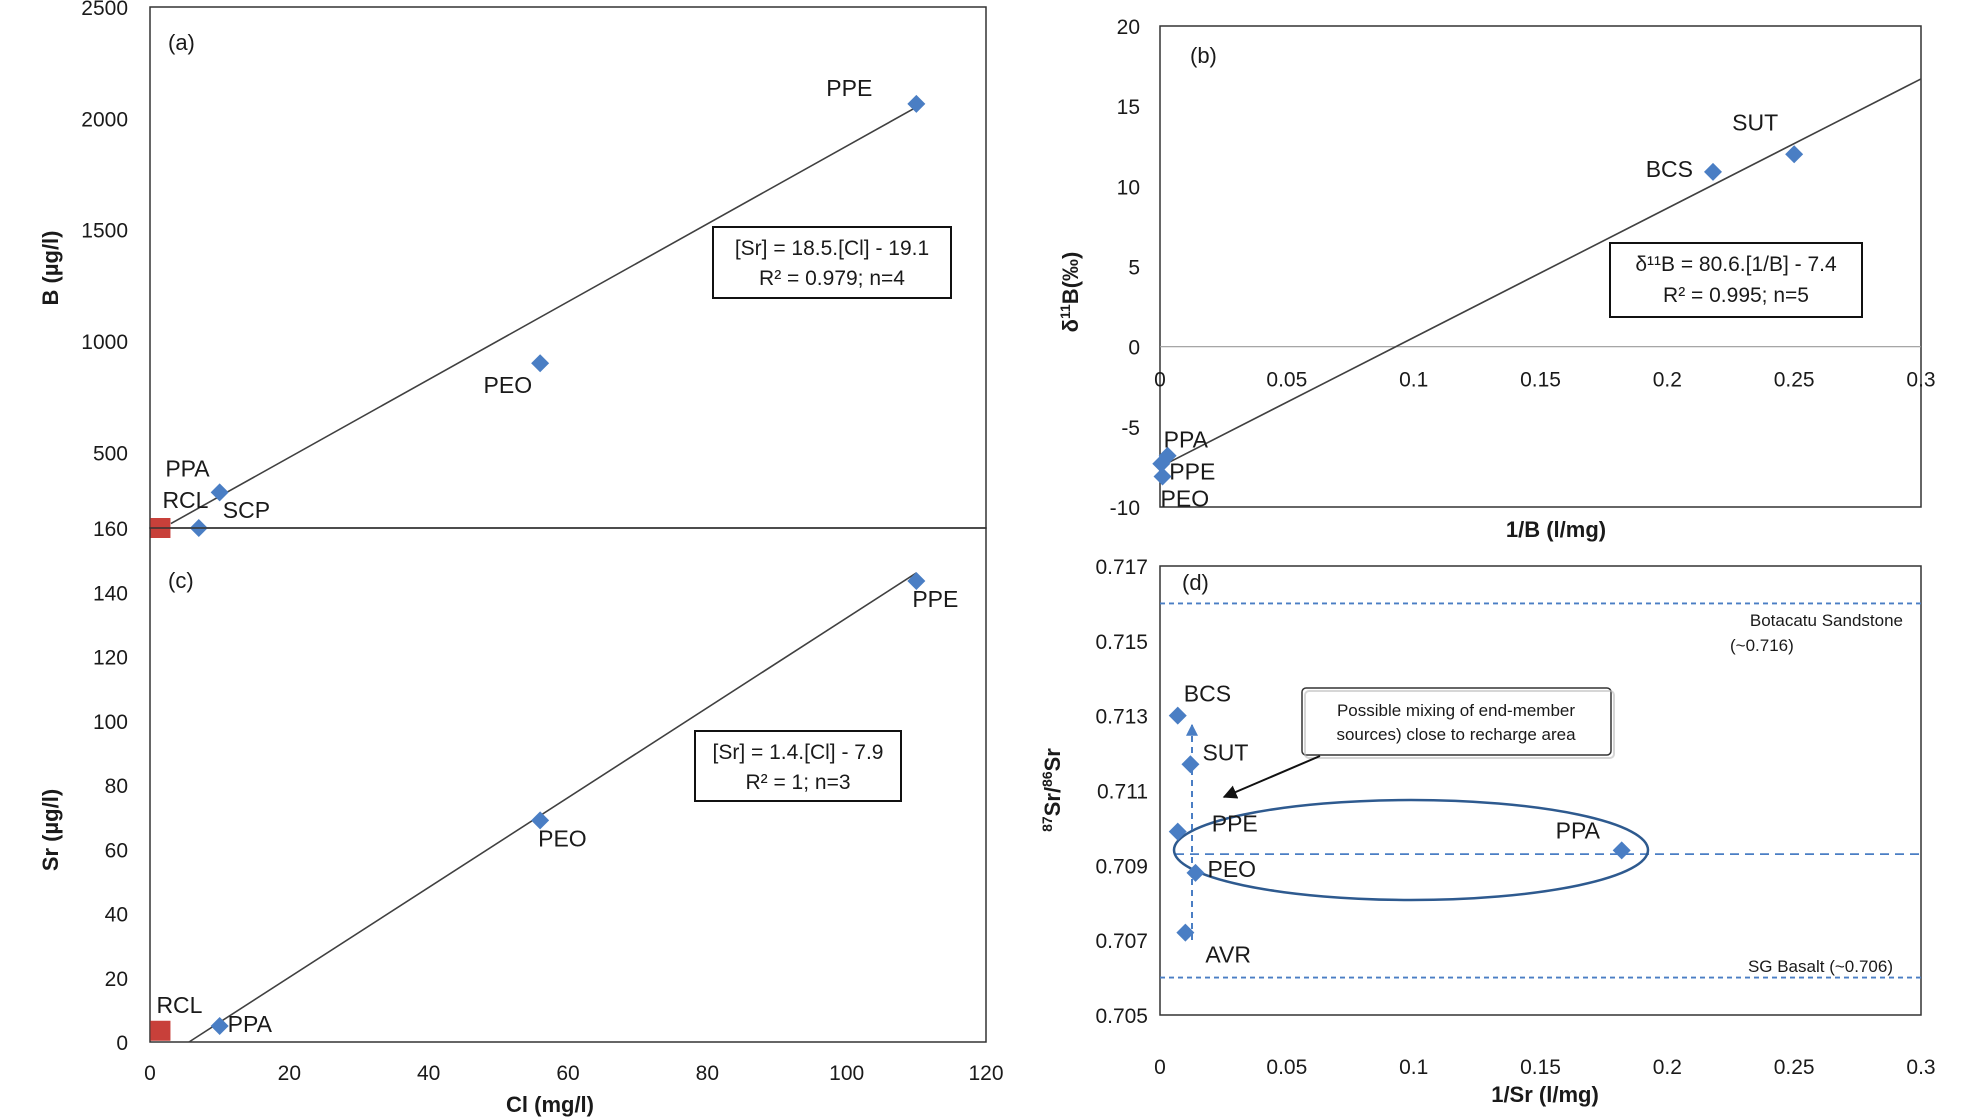  Describe the element at coordinates (289, 1073) in the screenshot. I see `x-tick-label: 20` at that location.